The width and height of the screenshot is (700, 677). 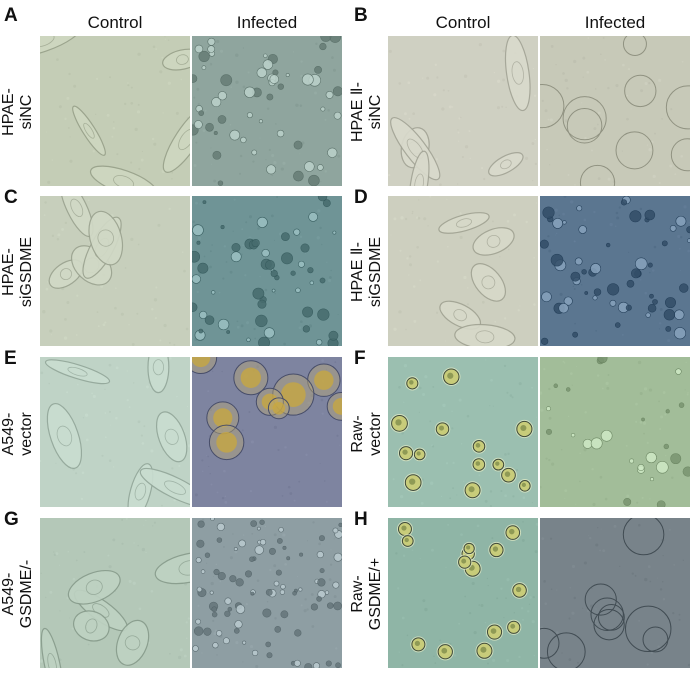 I want to click on micrograph-h-control, so click(x=463, y=593).